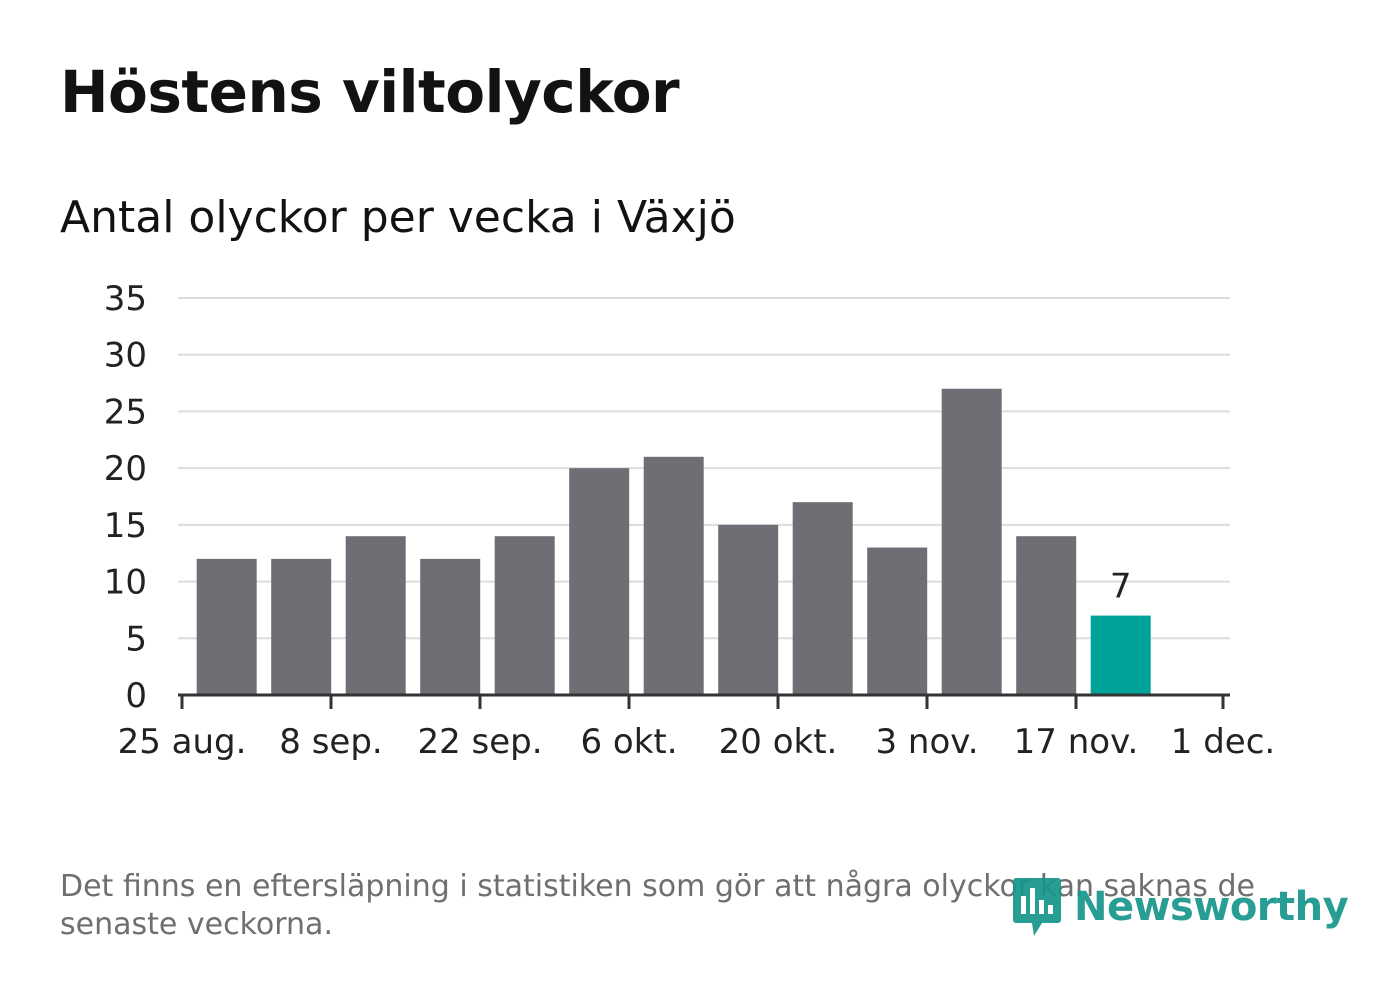 The image size is (1382, 999). What do you see at coordinates (125, 356) in the screenshot?
I see `y-tick-label: 30` at bounding box center [125, 356].